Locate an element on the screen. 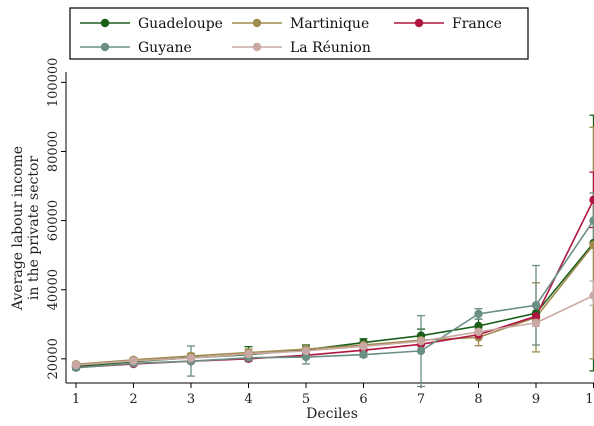 The width and height of the screenshot is (594, 426). x-tick-label: 3 is located at coordinates (191, 399).